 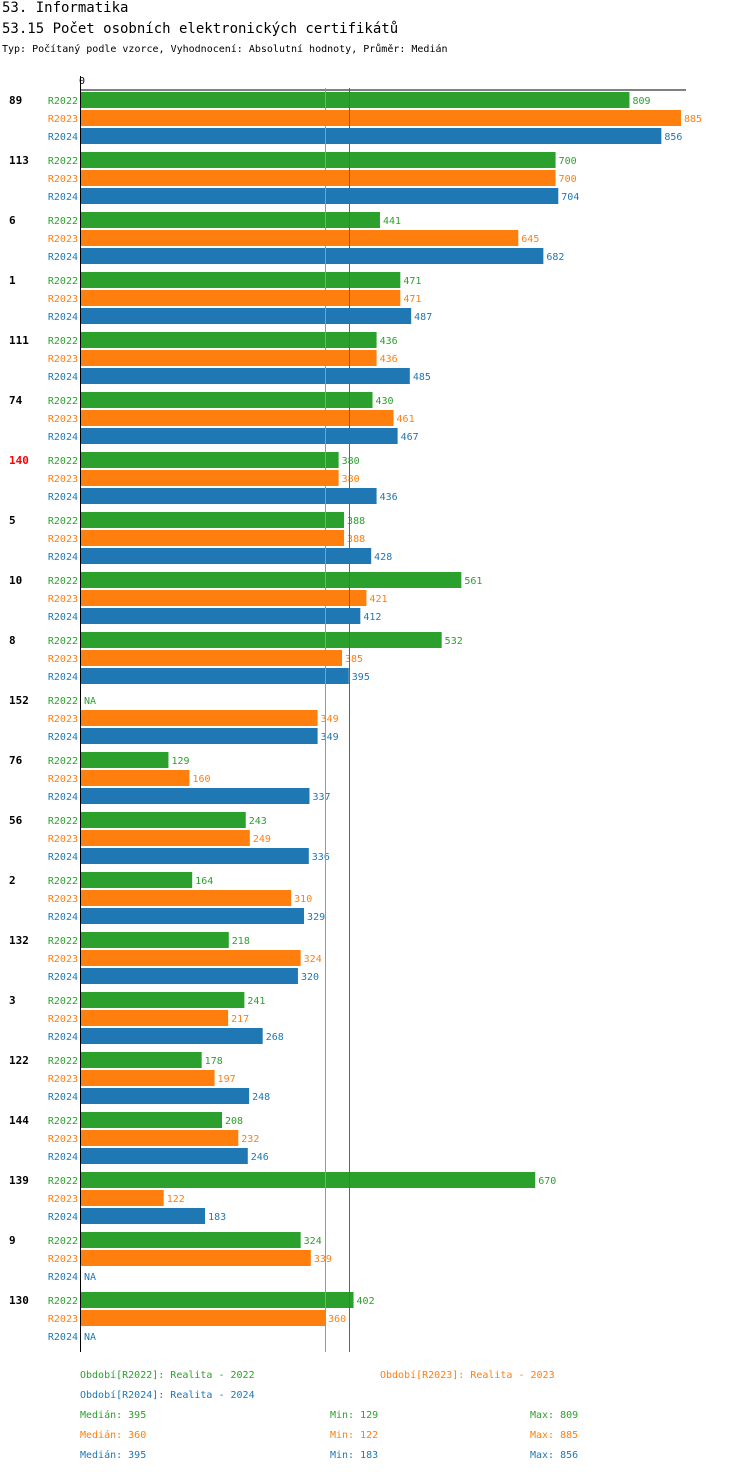 What do you see at coordinates (262, 839) in the screenshot?
I see `data-label: 249` at bounding box center [262, 839].